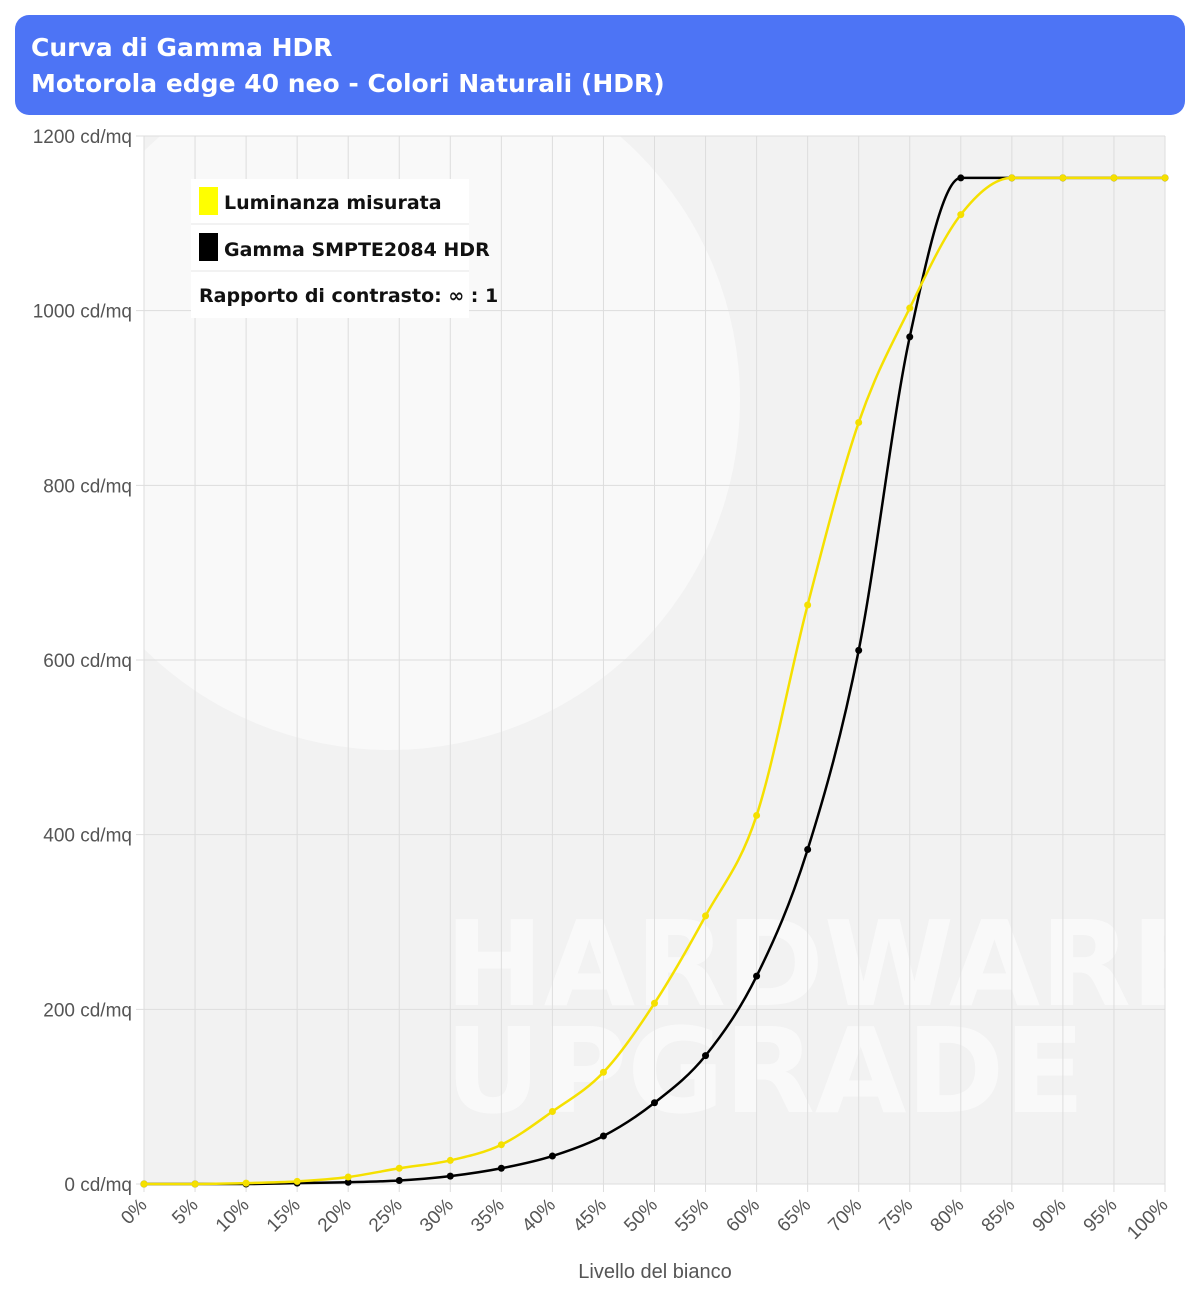 The image size is (1200, 1303). I want to click on x-tick-label: 70%, so click(845, 1216).